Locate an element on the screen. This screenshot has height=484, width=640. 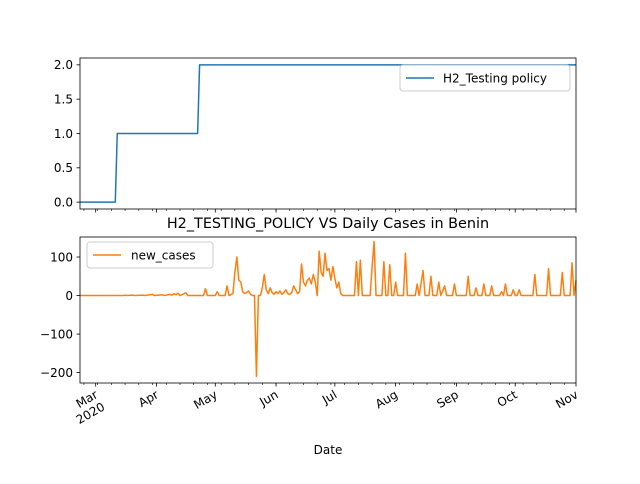
y-tick-label: −100 is located at coordinates (56, 334).